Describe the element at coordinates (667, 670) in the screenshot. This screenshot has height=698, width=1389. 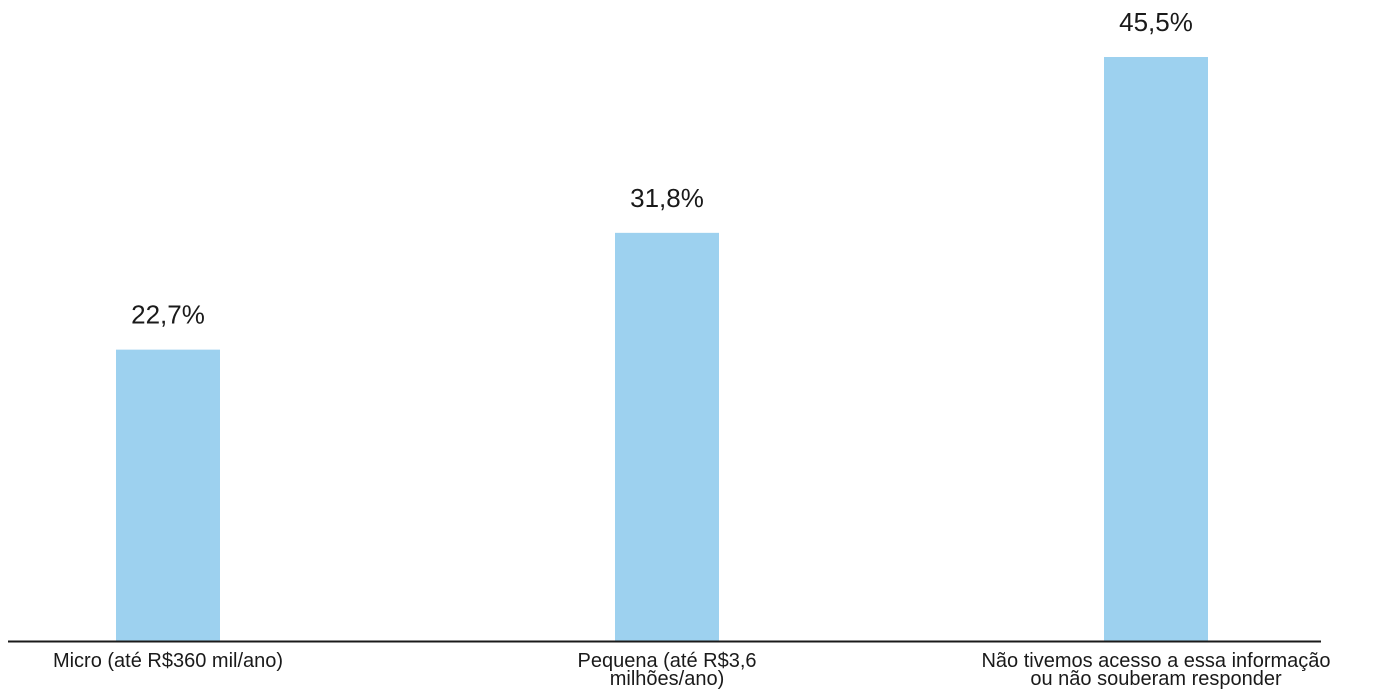
I see `category-label-2: Pequena (até R$3,6 milhões/ano)` at that location.